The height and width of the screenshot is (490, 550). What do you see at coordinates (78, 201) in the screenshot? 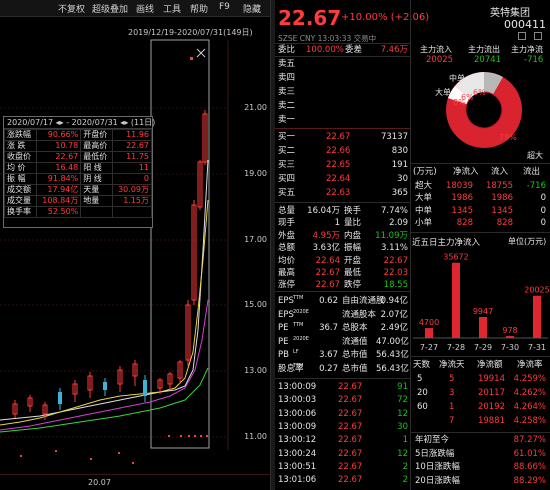
I see `stats-row: 成交量 108.84万 地量 1.15万` at bounding box center [78, 201].